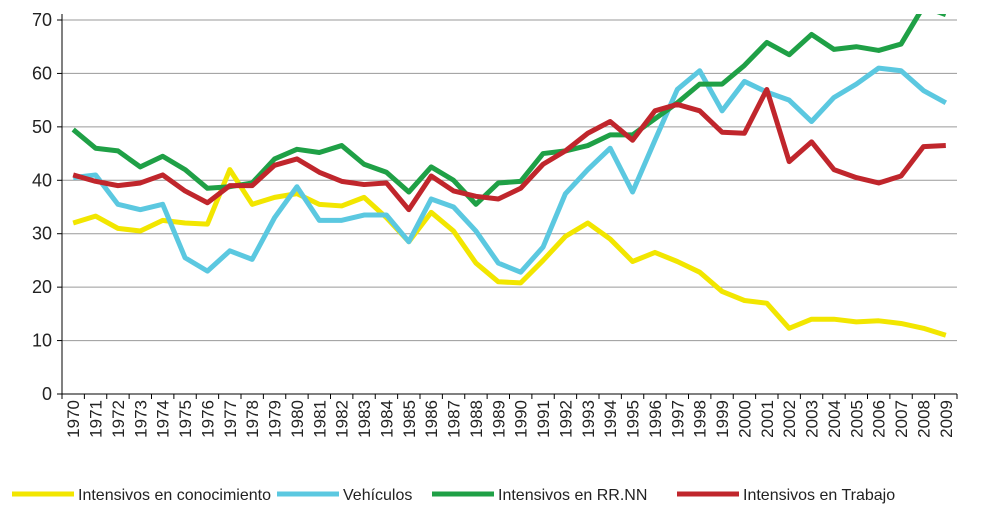 This screenshot has width=990, height=506. What do you see at coordinates (42, 287) in the screenshot?
I see `y-tick-label: 20` at bounding box center [42, 287].